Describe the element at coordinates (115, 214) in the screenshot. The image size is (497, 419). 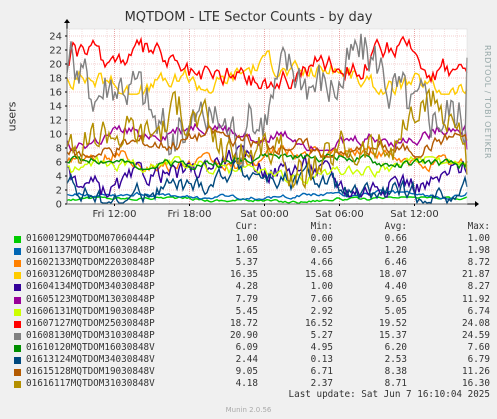
I see `x-tick-label: Fri 12:00` at that location.